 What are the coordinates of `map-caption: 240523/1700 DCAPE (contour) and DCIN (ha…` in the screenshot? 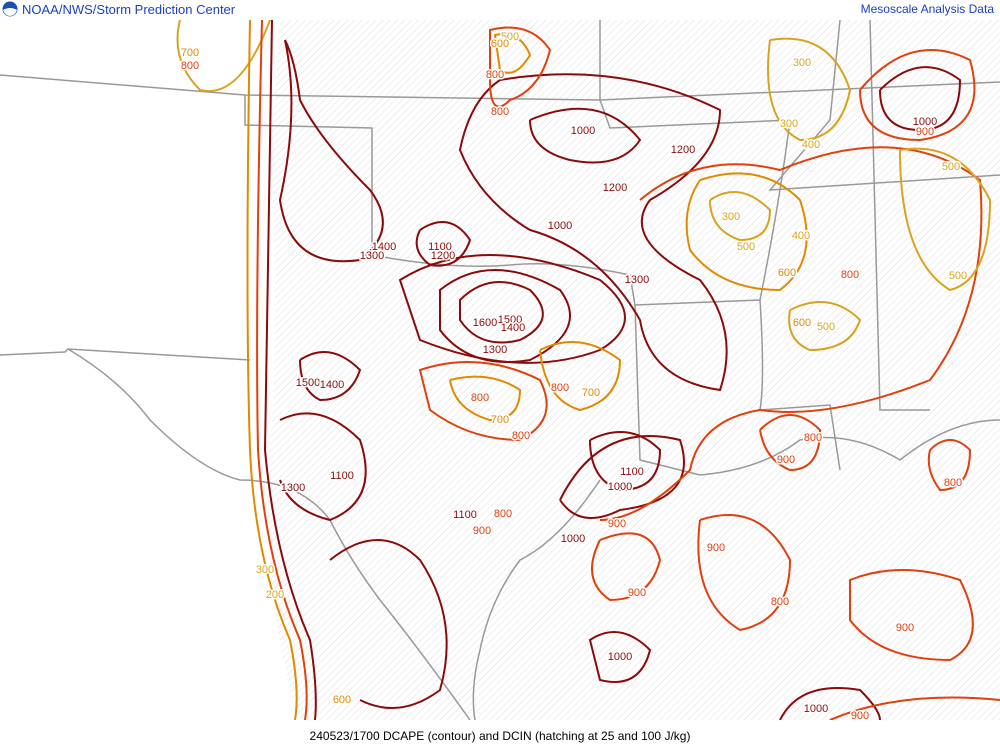 It's located at (500, 736).